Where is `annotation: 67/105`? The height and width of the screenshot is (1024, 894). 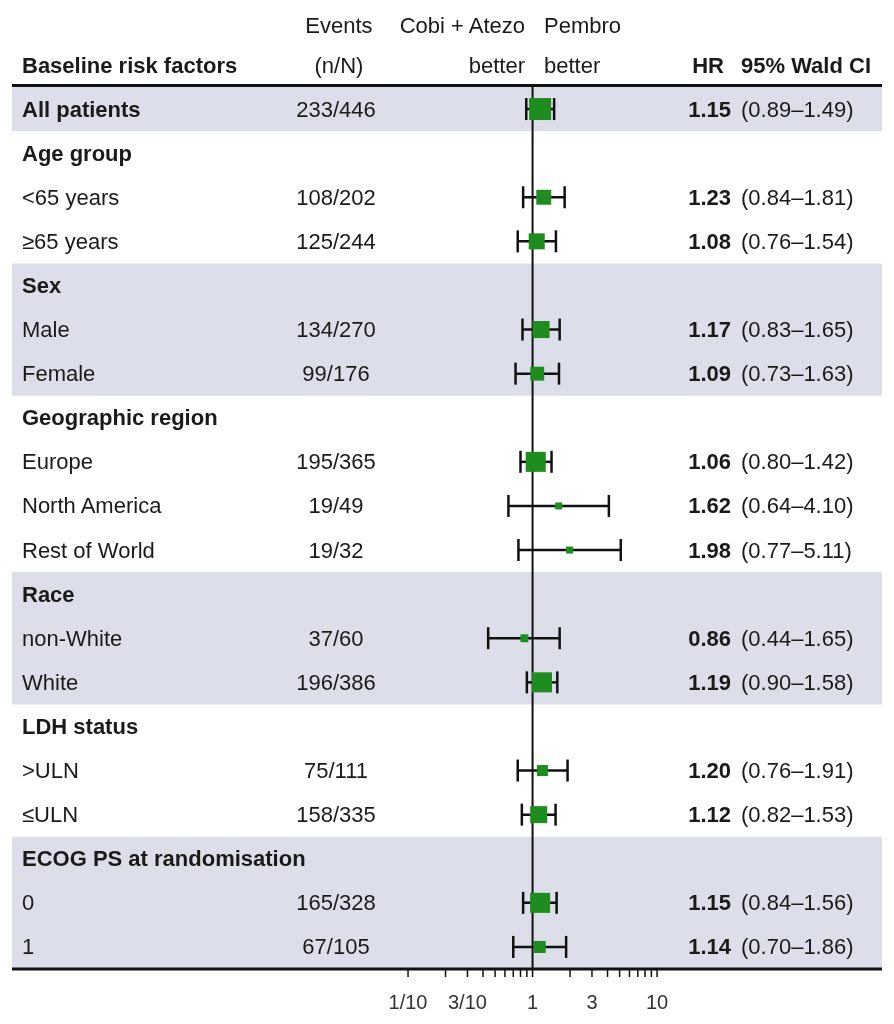
annotation: 67/105 is located at coordinates (336, 947).